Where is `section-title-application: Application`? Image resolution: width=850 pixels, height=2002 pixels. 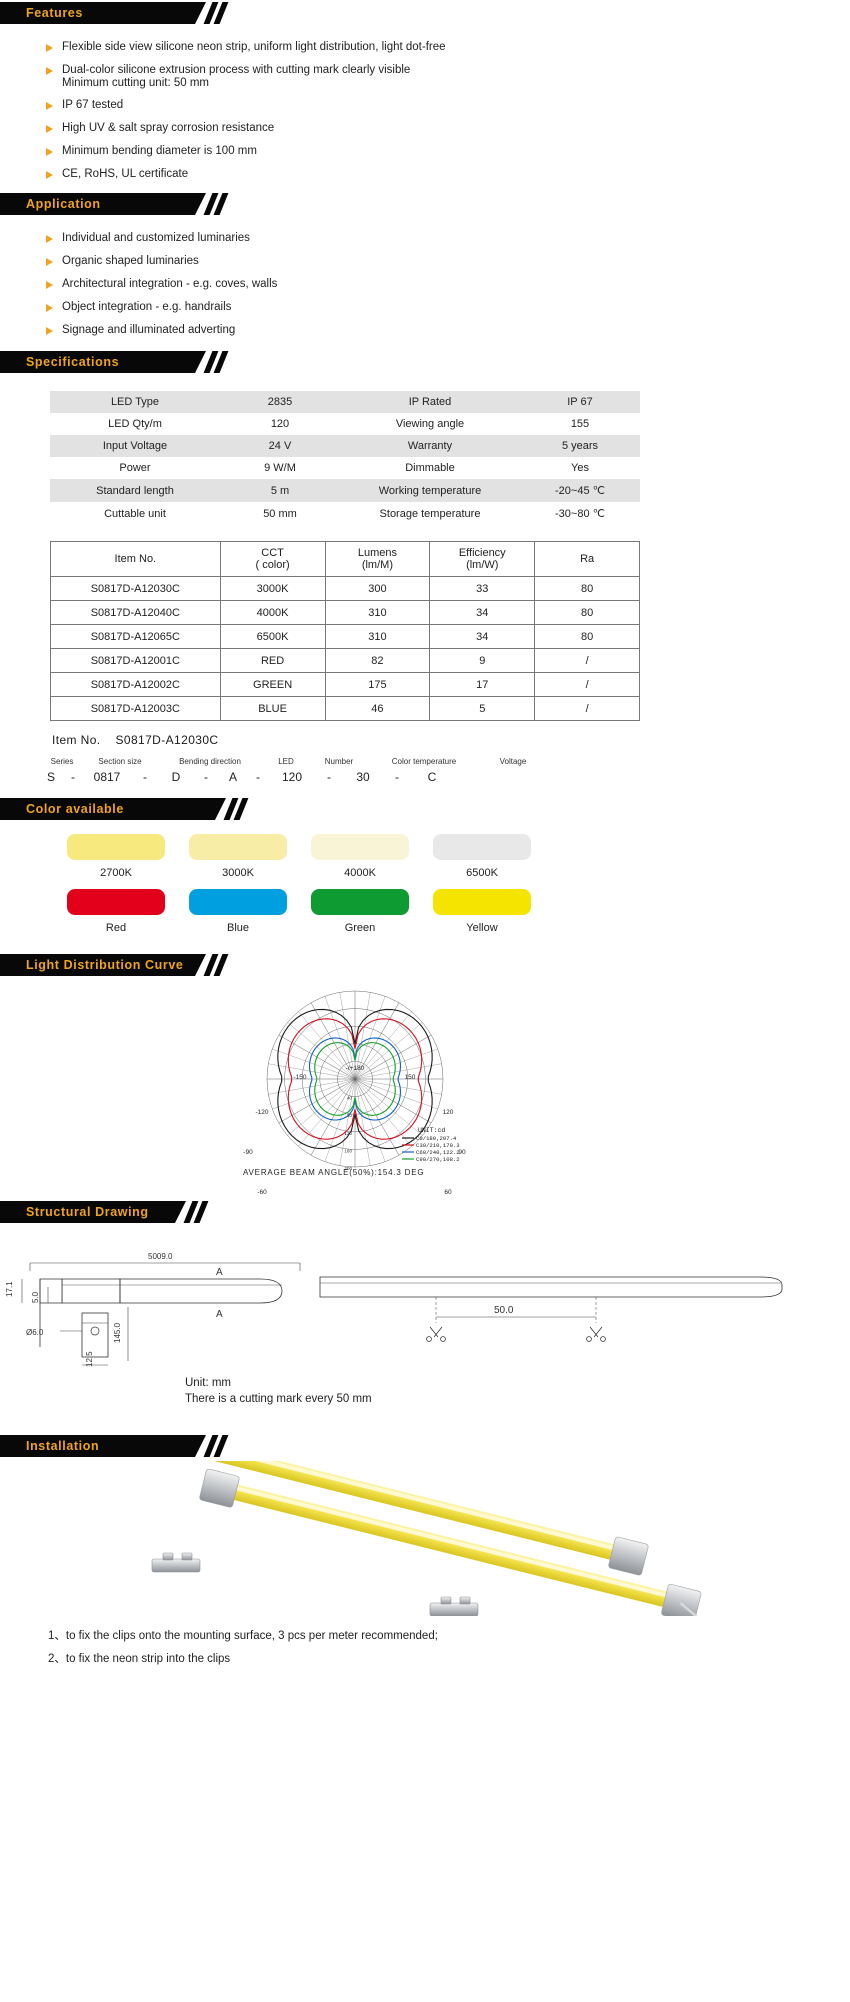 section-title-application: Application is located at coordinates (63, 204).